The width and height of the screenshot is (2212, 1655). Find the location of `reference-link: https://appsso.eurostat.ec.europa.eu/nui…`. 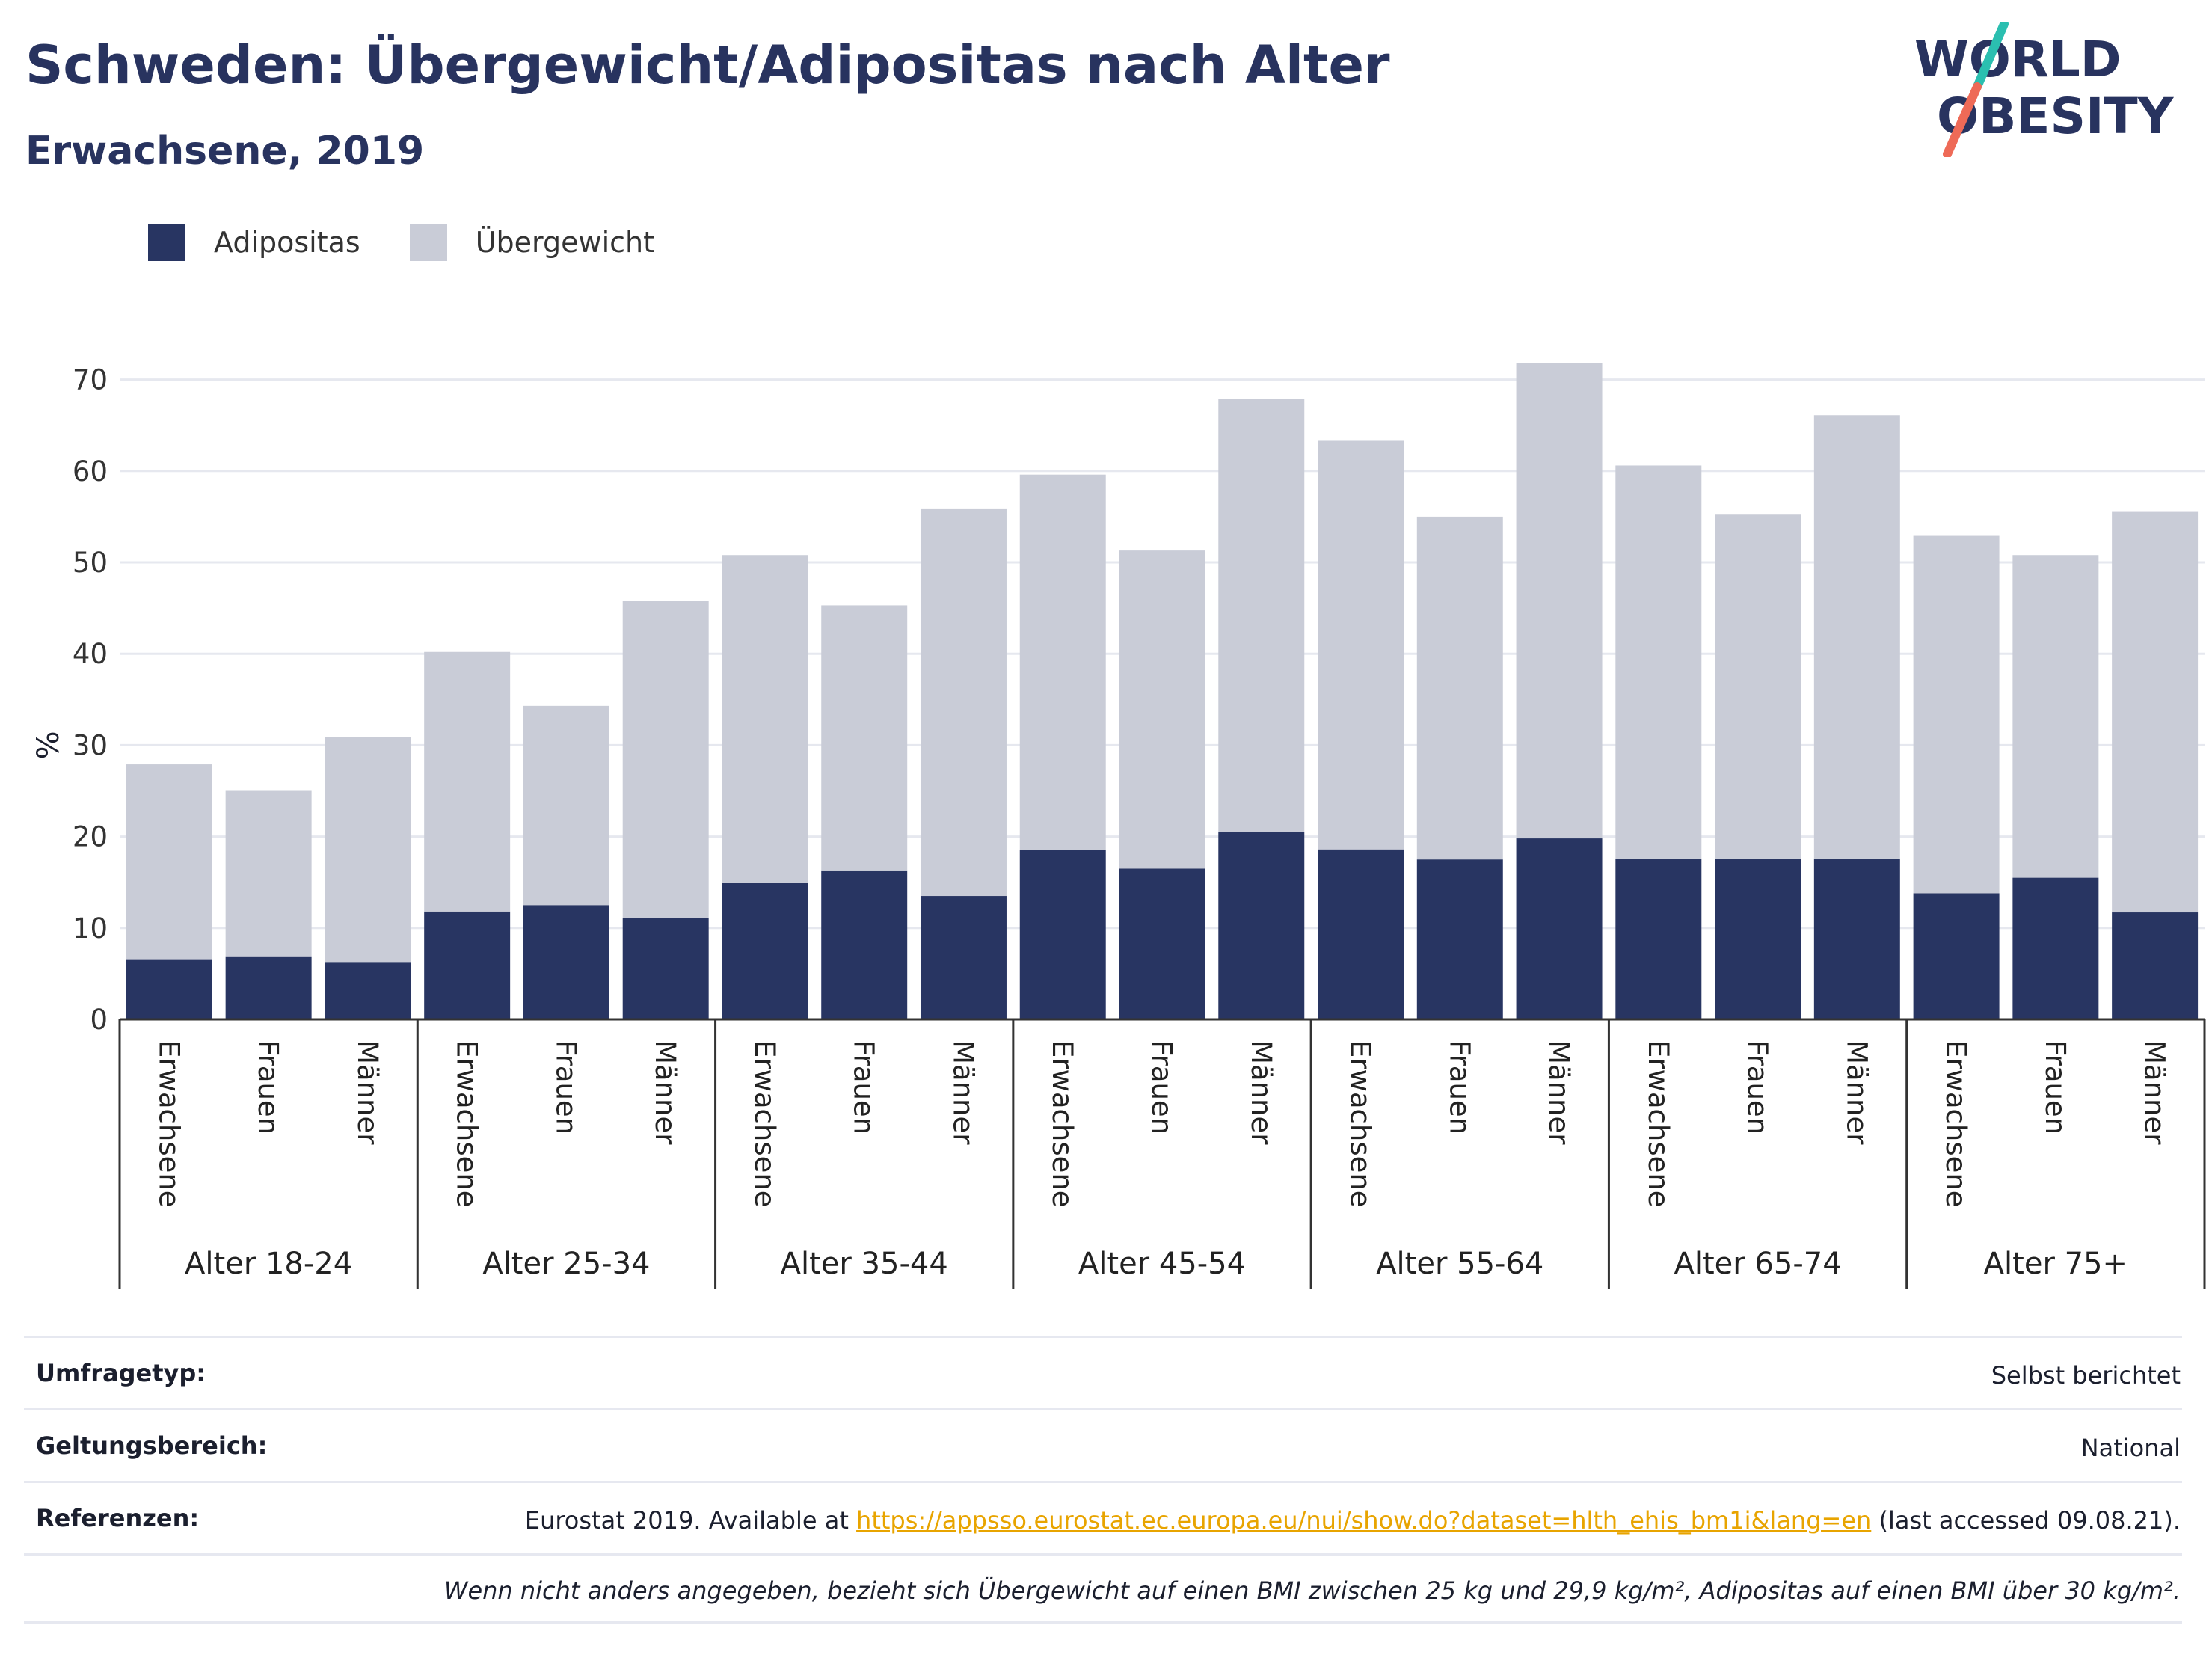

reference-link: https://appsso.eurostat.ec.europa.eu/nui… is located at coordinates (1364, 1520).